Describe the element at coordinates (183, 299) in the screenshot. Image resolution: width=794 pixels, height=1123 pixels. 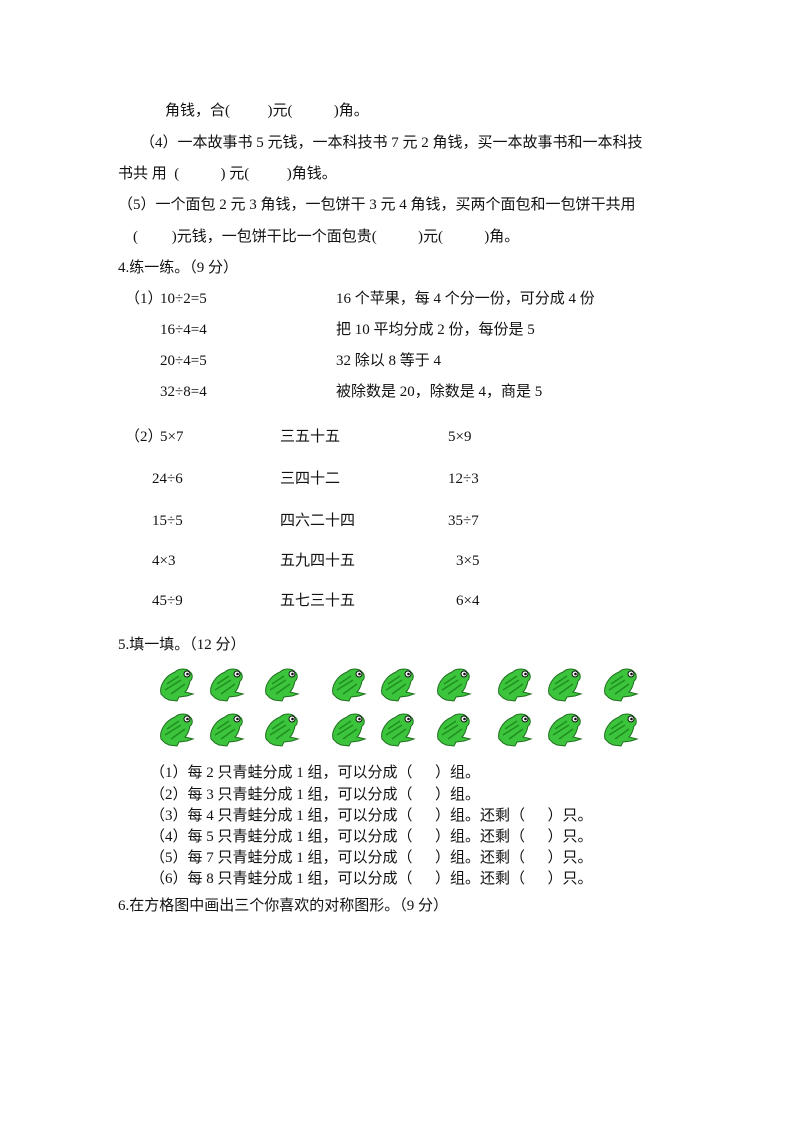
I see `q4-part1-left-0: 10÷2=5` at that location.